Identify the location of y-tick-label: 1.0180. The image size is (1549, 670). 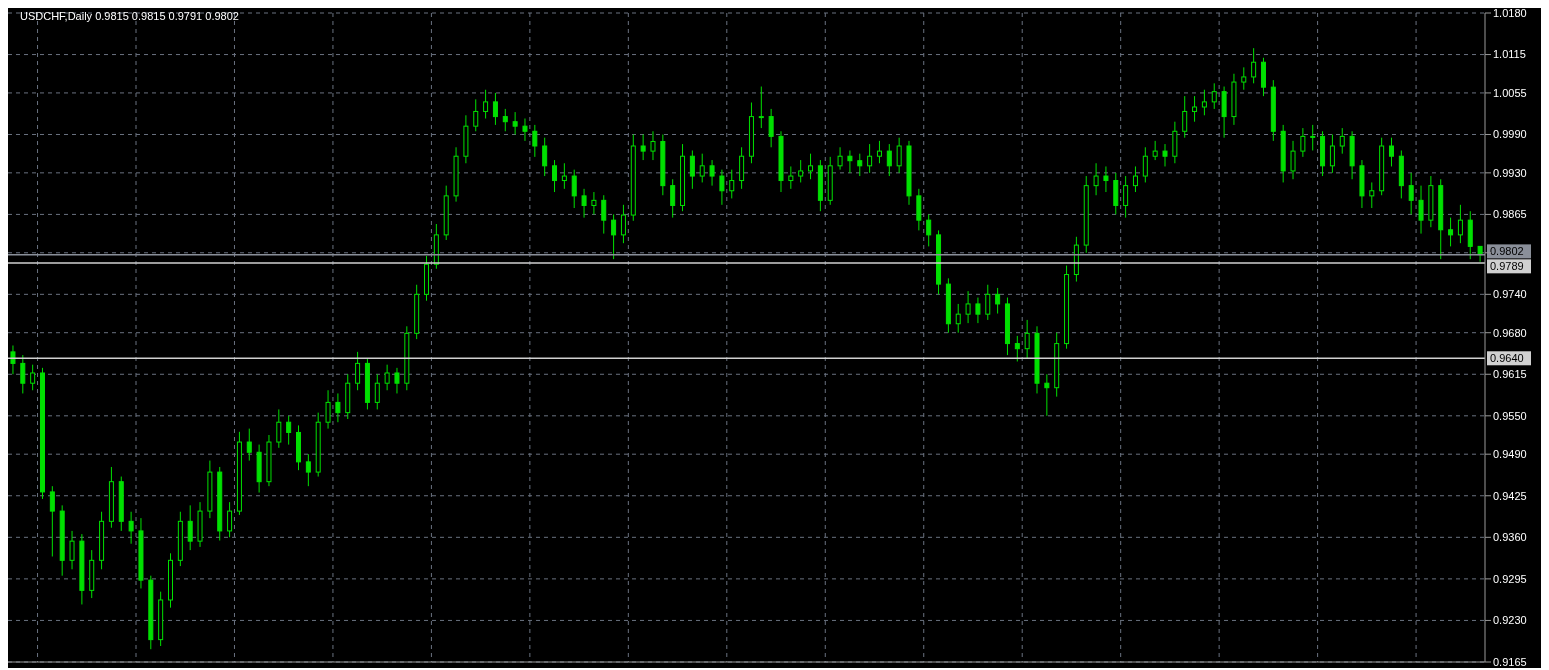
(1510, 12).